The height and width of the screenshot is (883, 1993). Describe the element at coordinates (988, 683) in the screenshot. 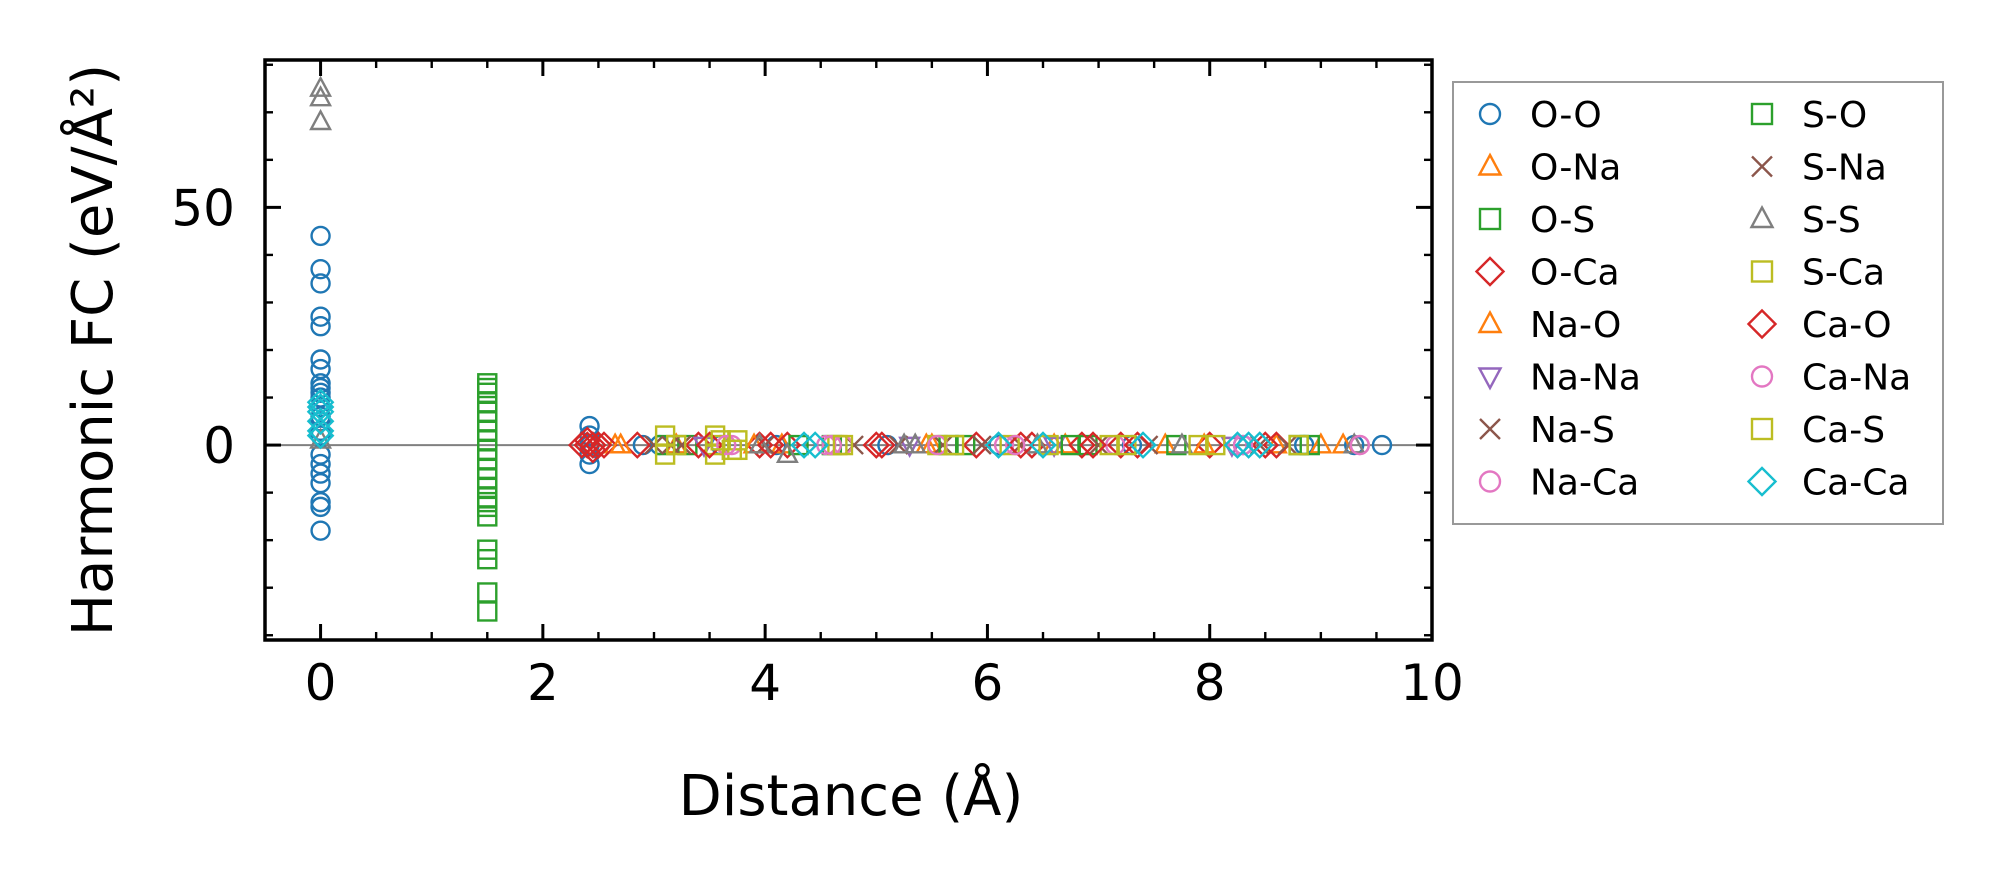

I see `x-tick-label: 6` at that location.